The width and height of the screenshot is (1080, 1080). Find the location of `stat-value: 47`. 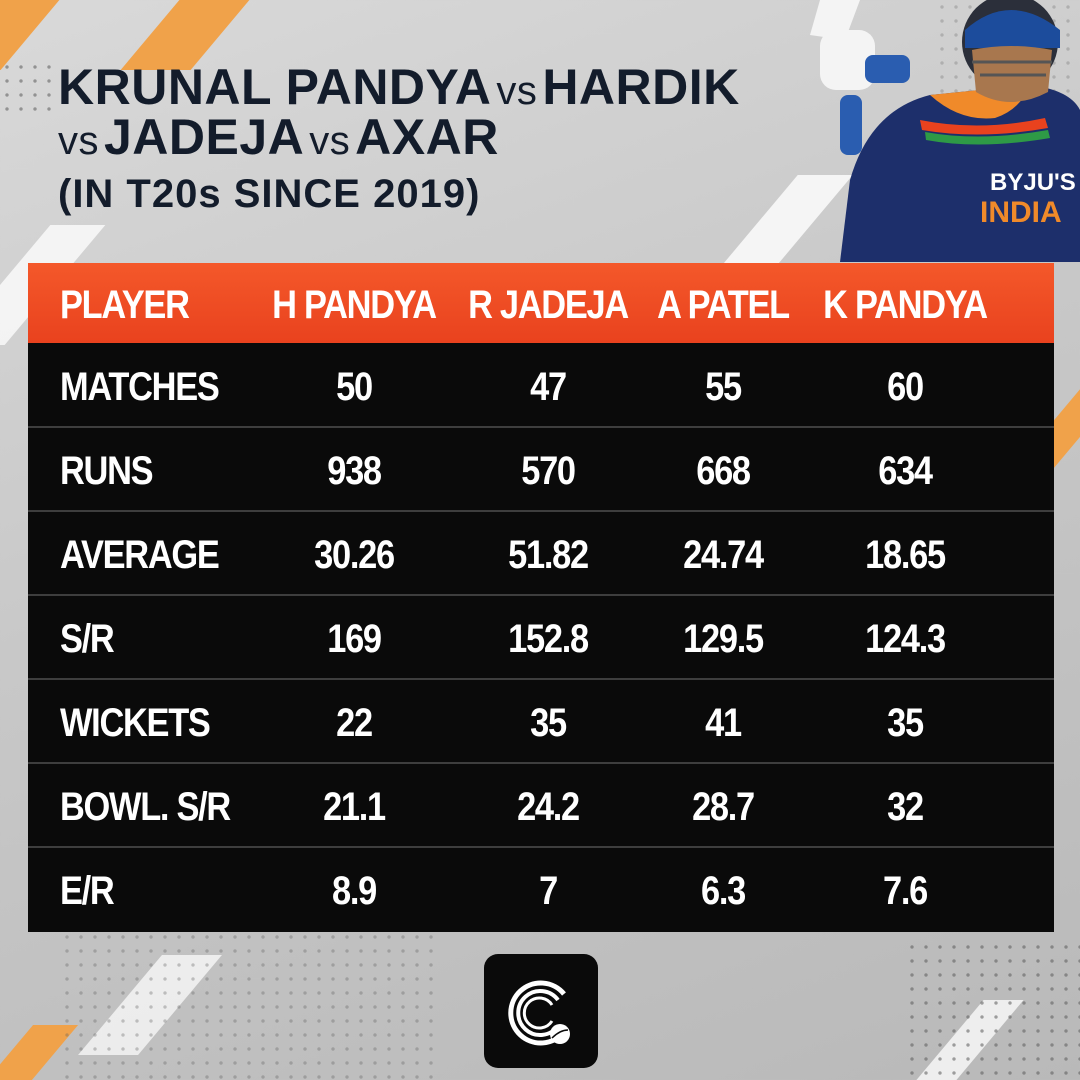

stat-value: 47 is located at coordinates (548, 387).